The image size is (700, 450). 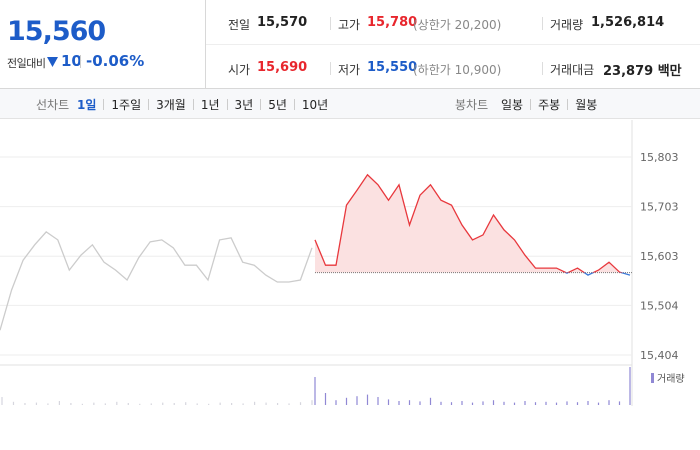 What do you see at coordinates (350, 104) in the screenshot?
I see `nav-bar` at bounding box center [350, 104].